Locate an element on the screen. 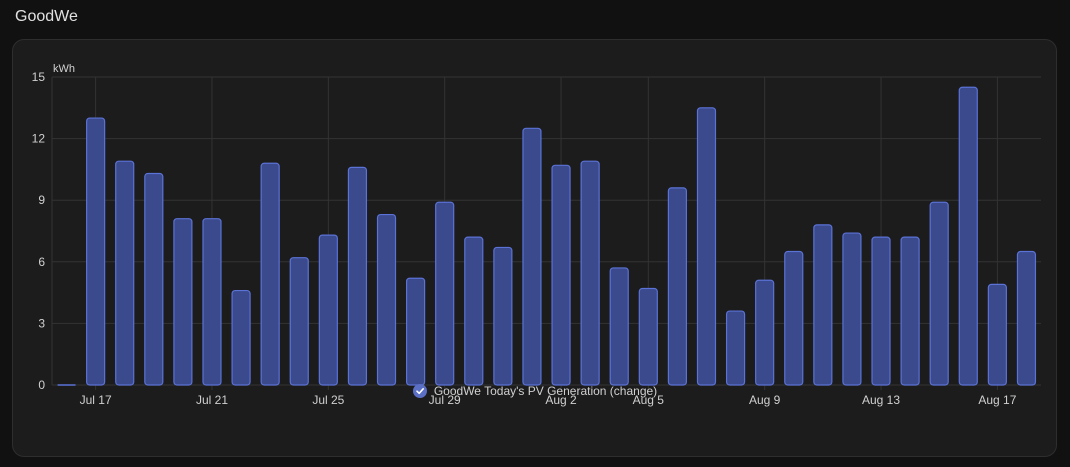 Image resolution: width=1070 pixels, height=467 pixels. page-title: GoodWe is located at coordinates (46, 16).